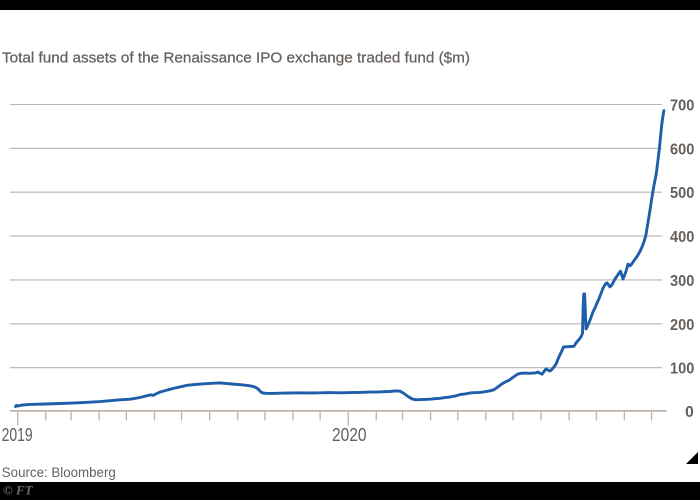  Describe the element at coordinates (17, 435) in the screenshot. I see `svg-text: 2019` at that location.